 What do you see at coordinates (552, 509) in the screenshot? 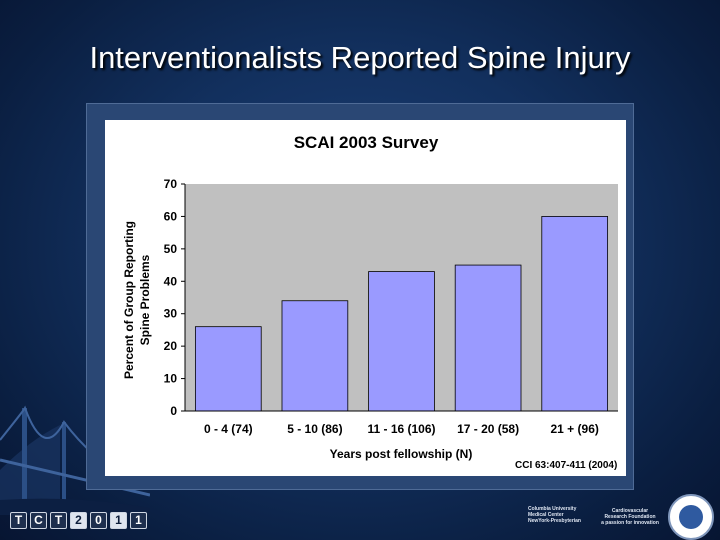
I see `sponsor-line: Columbia University` at bounding box center [552, 509].